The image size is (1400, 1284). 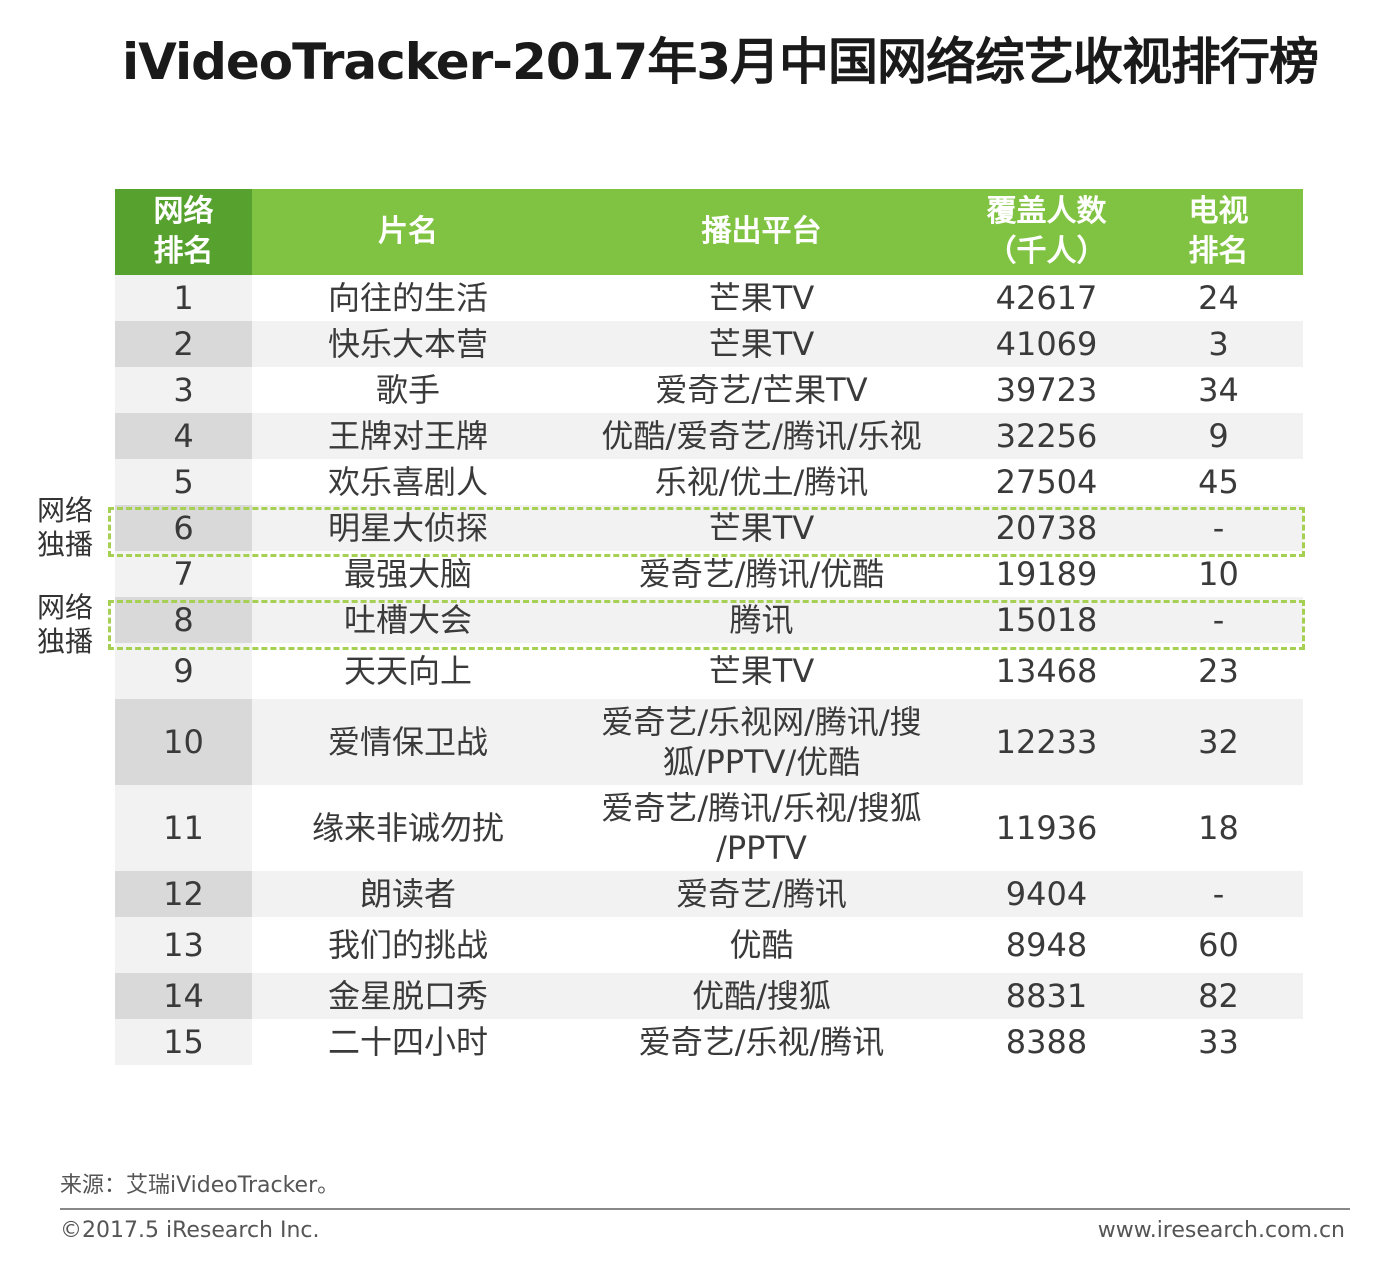 I want to click on cell-coverage: 9404, so click(x=1046, y=894).